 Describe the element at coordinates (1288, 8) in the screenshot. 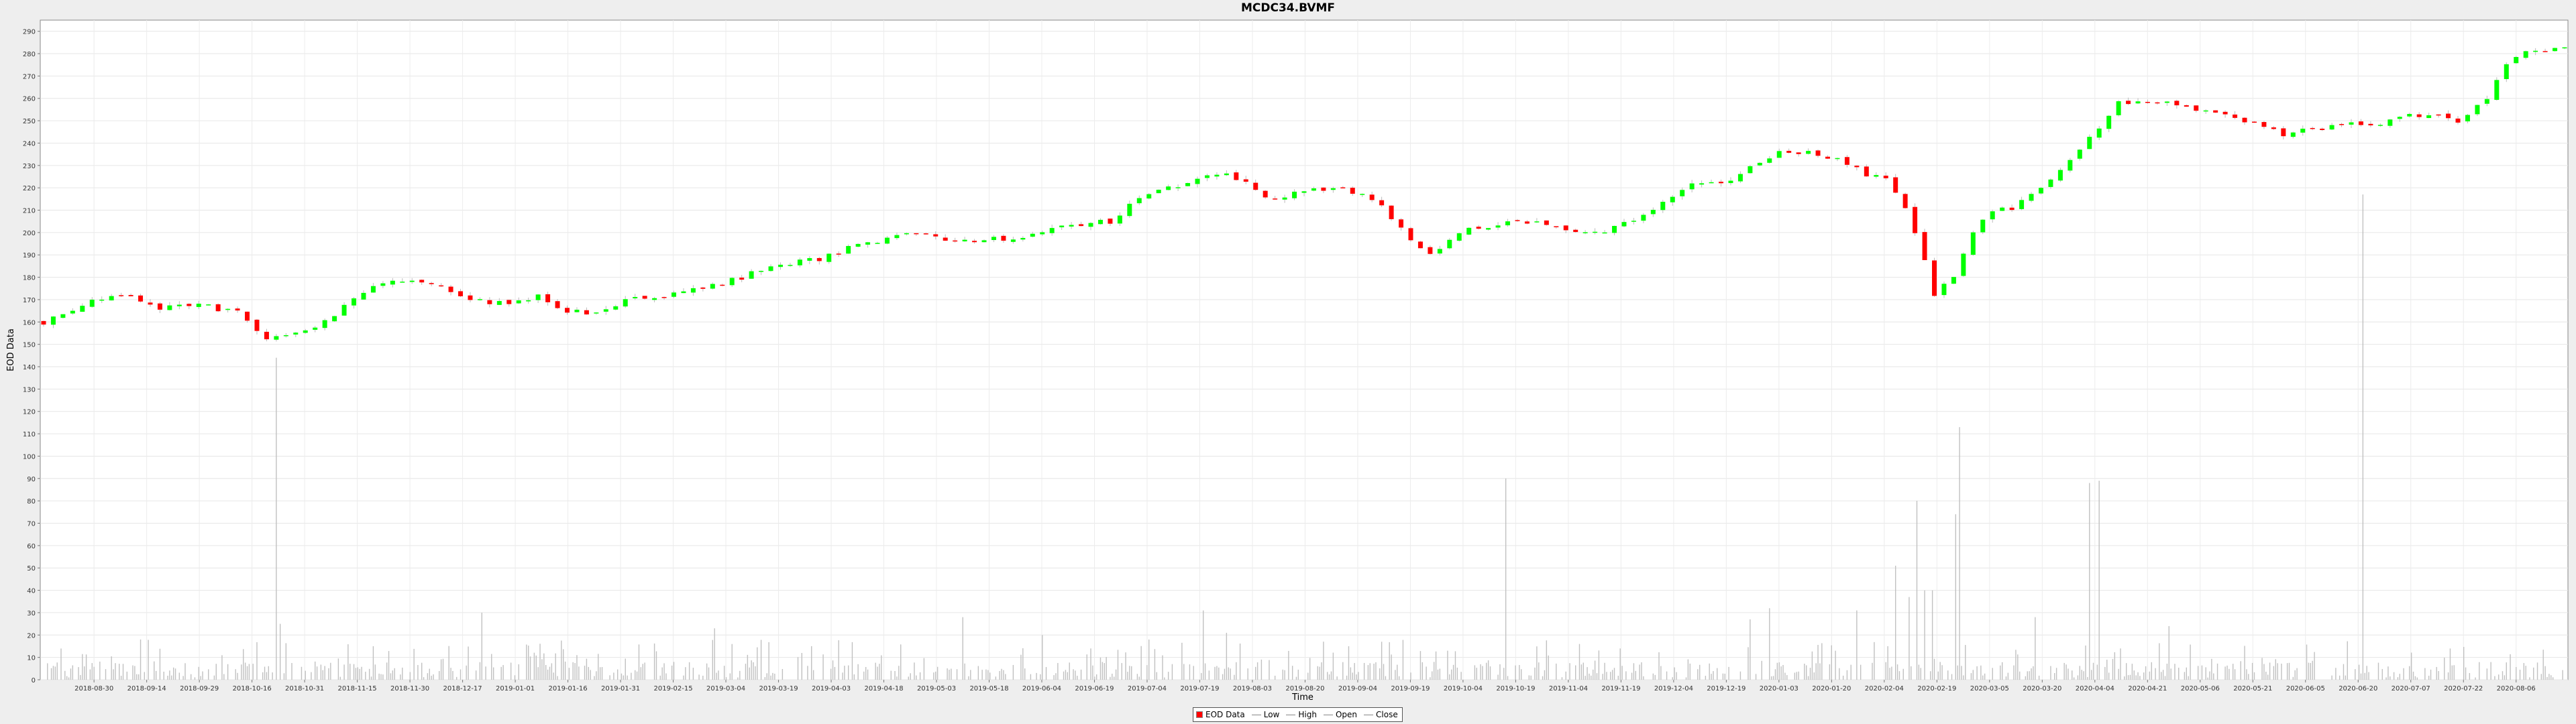

I see `chart-title: MCDC34.BVMF` at that location.